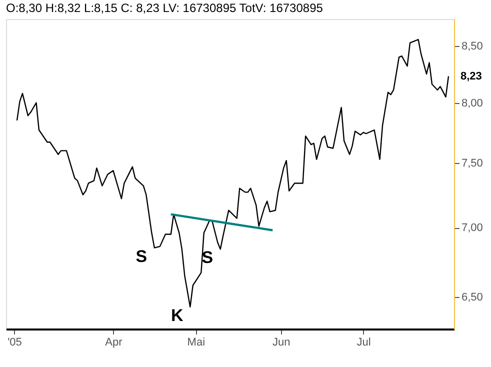  Describe the element at coordinates (472, 297) in the screenshot. I see `y-tick-label: 6,50` at that location.